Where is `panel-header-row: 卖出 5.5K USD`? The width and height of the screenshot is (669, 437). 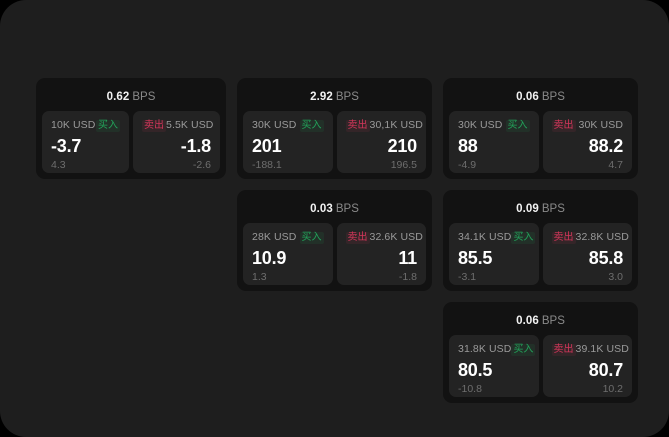
panel-header-row: 卖出 5.5K USD is located at coordinates (178, 125).